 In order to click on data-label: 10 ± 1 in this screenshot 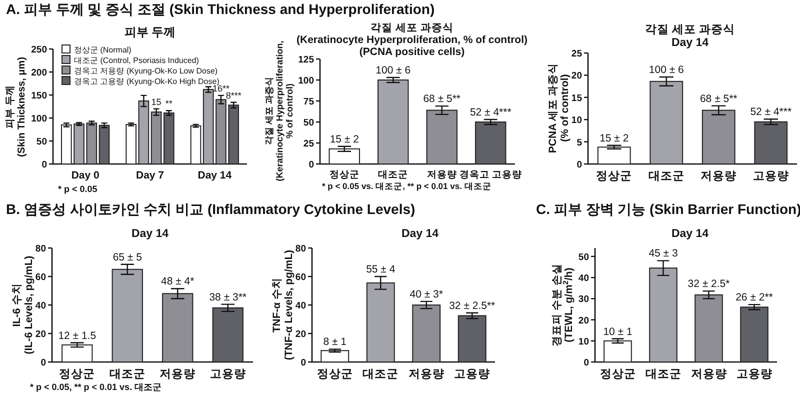, I will do `click(617, 332)`.